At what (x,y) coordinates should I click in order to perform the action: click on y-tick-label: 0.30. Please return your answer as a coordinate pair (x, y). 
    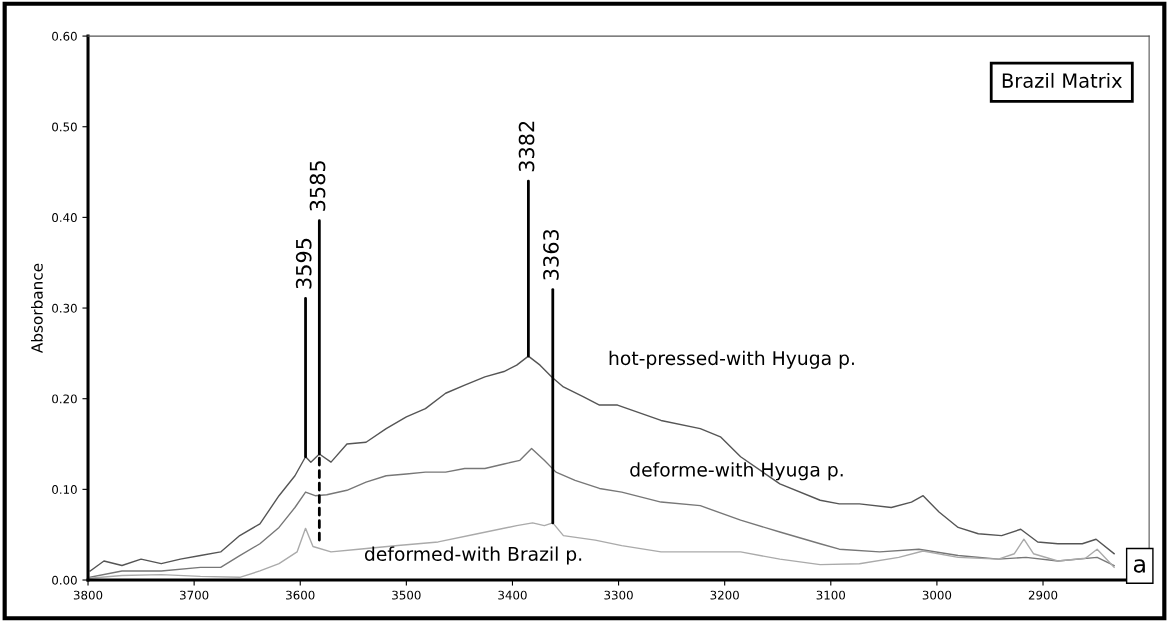
    Looking at the image, I should click on (64, 308).